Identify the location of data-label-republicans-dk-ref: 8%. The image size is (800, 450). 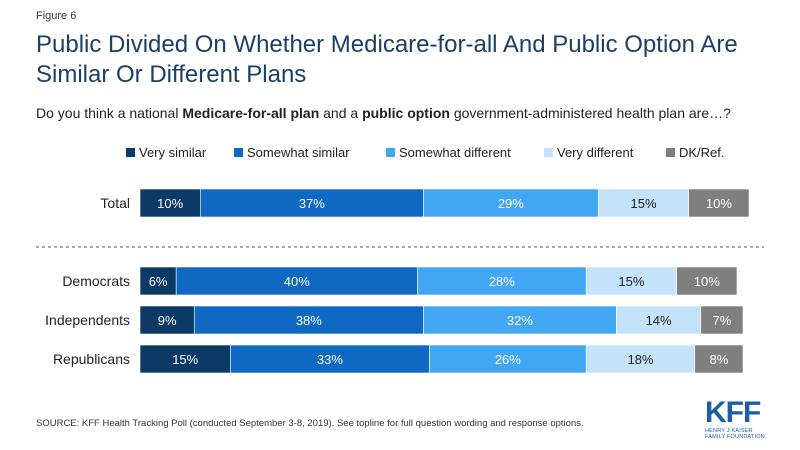
(718, 359).